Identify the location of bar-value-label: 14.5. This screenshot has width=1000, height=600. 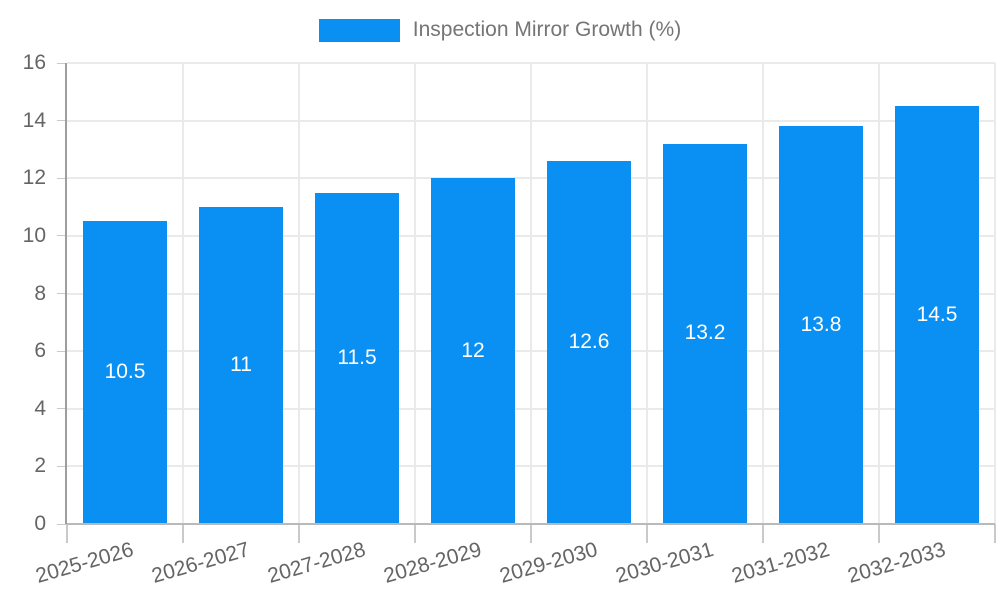
(937, 314).